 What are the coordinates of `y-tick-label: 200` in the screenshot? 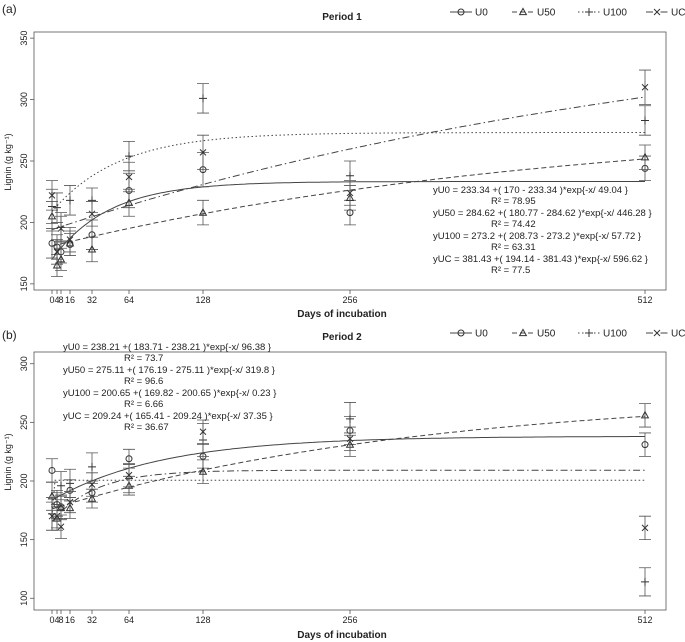 It's located at (24, 480).